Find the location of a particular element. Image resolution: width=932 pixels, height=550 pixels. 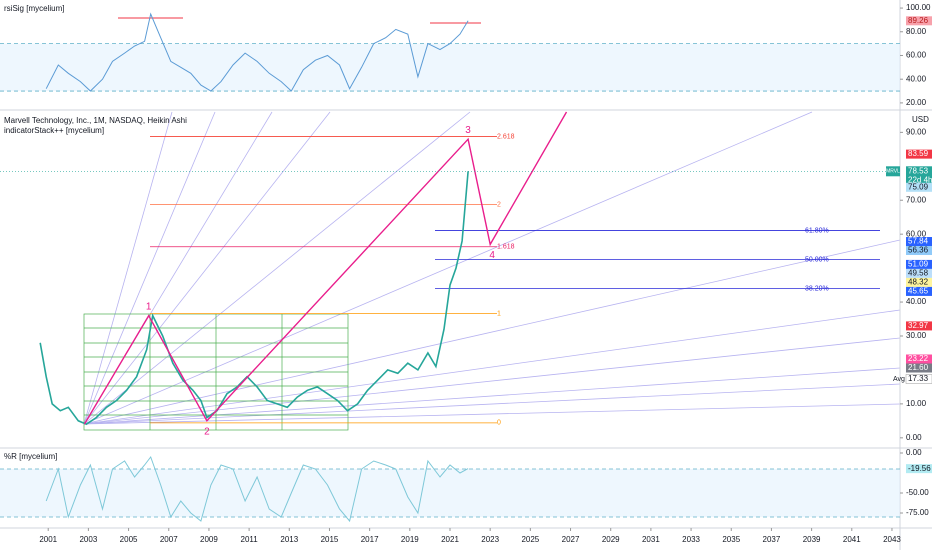

x-tick-label: 2027 is located at coordinates (571, 539).